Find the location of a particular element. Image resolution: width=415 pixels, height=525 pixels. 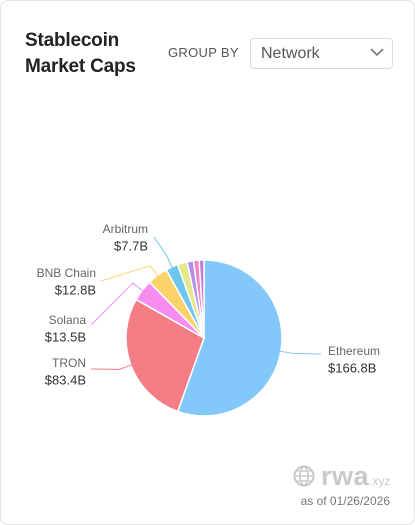

group-by-dropdown: Network is located at coordinates (321, 53).